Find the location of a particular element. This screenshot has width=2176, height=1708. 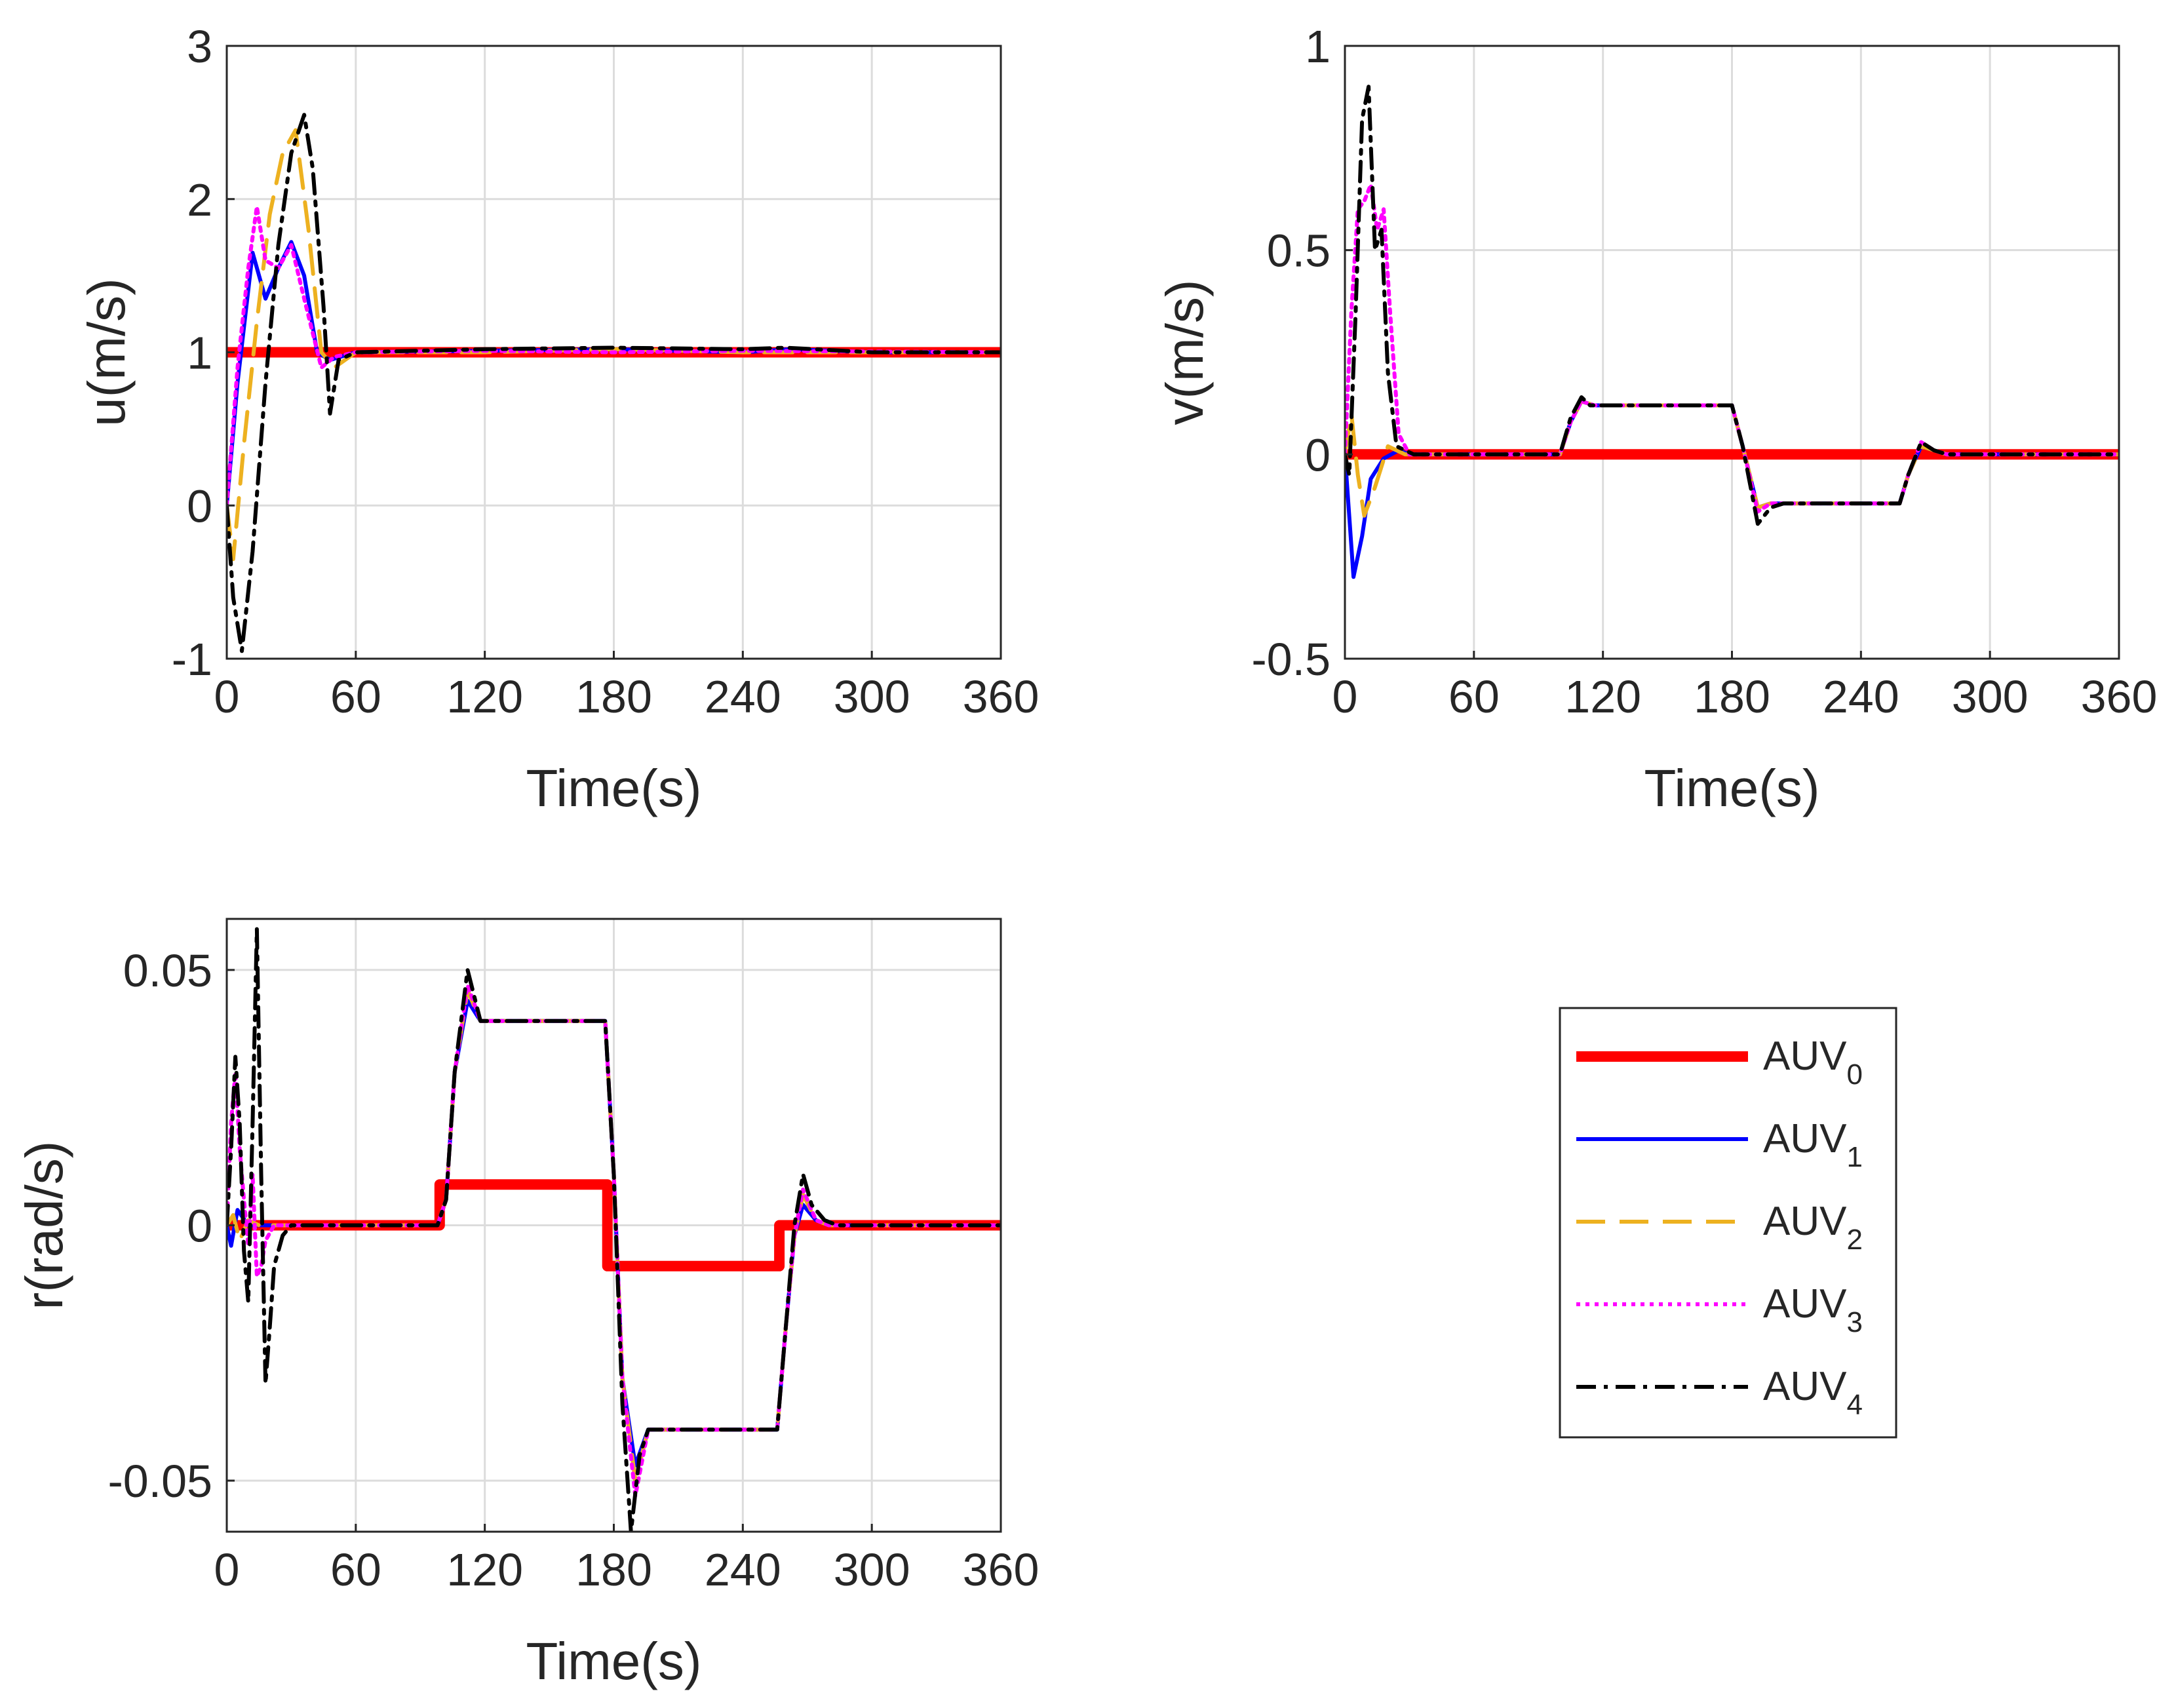

legend-label-auv0: AUV0 is located at coordinates (1813, 1063).